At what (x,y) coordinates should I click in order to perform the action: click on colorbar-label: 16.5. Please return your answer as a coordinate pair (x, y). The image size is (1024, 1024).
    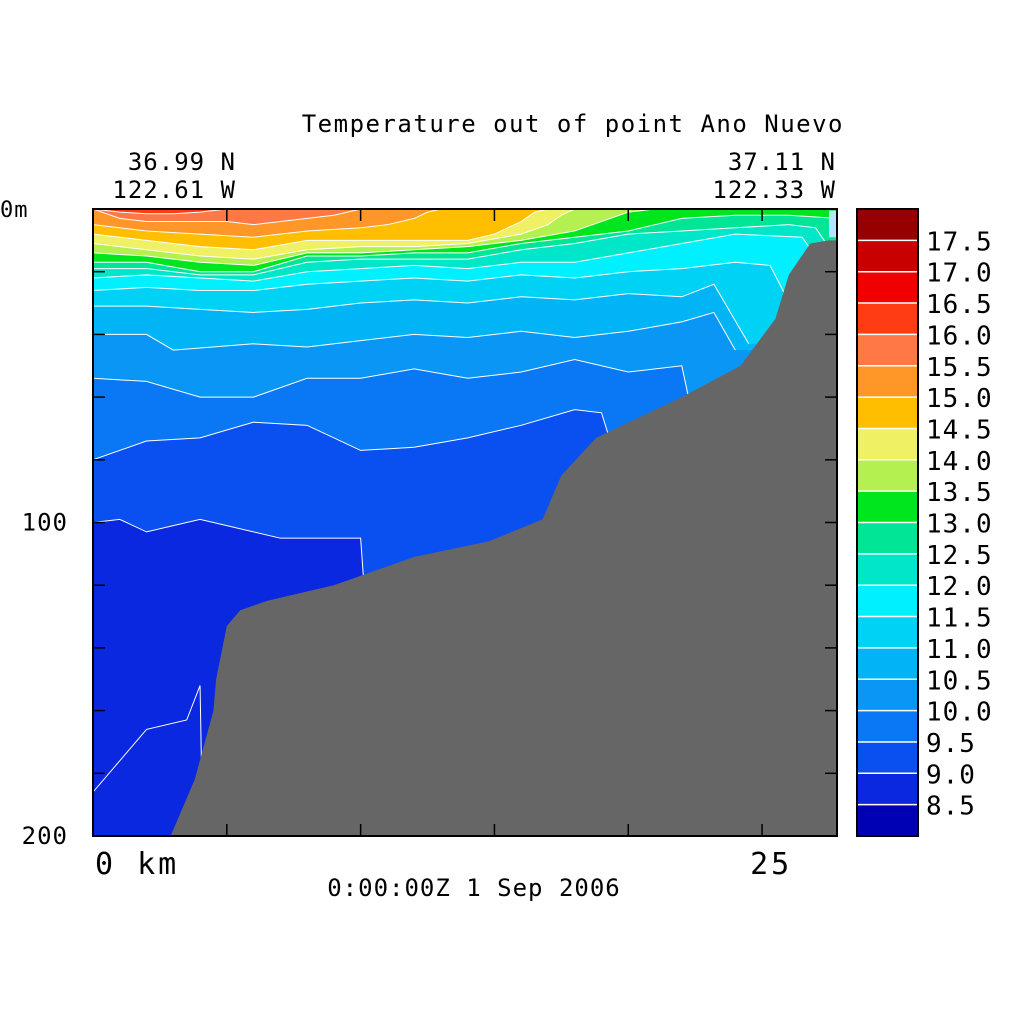
    Looking at the image, I should click on (959, 305).